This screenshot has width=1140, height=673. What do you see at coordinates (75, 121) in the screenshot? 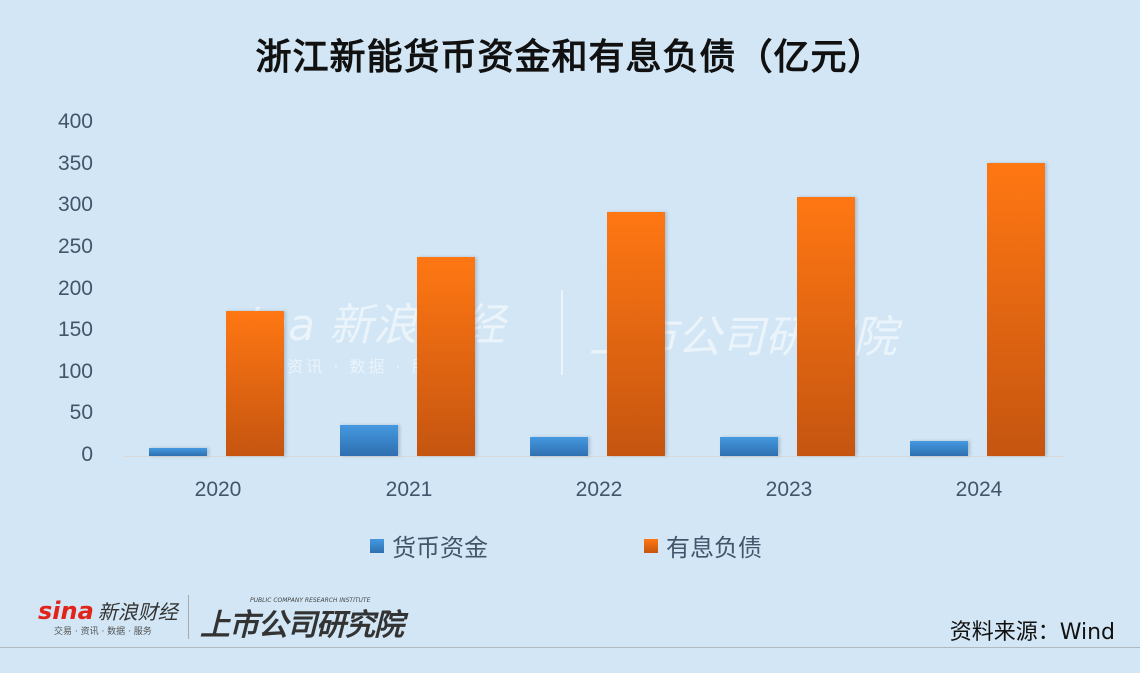
I see `y-tick-label: 400` at bounding box center [75, 121].